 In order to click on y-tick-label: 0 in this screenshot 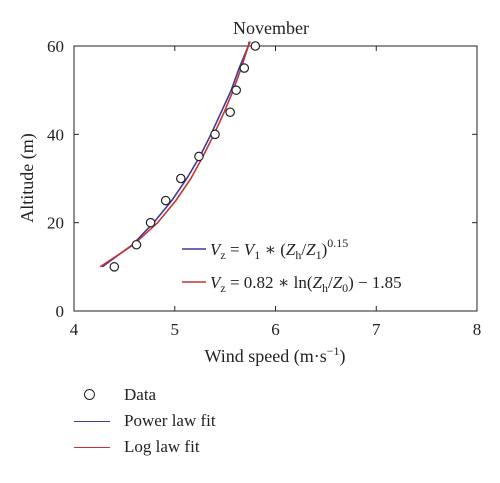, I will do `click(60, 311)`.